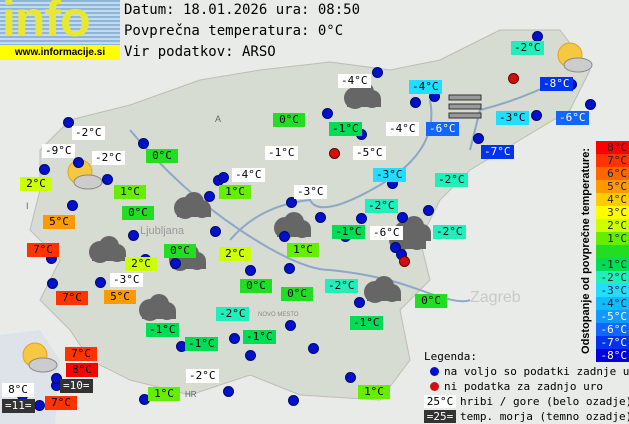 The width and height of the screenshot is (629, 424). I want to click on scale-step: -2°C, so click(612, 277).